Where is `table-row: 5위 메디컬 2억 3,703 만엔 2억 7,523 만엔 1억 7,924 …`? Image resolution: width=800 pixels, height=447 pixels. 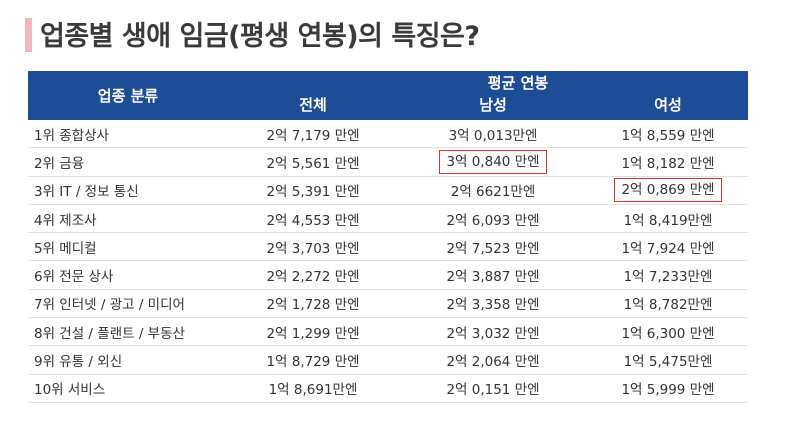
table-row: 5위 메디컬 2억 3,703 만엔 2억 7,523 만엔 1억 7,924 … is located at coordinates (388, 247).